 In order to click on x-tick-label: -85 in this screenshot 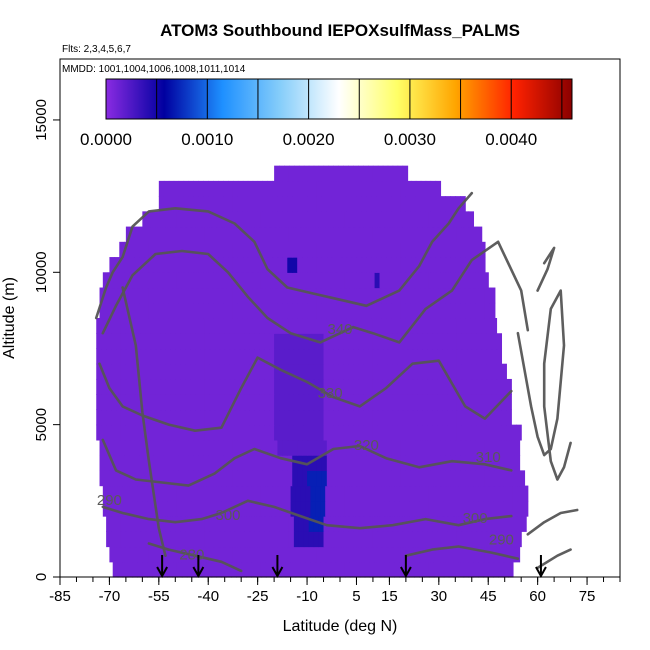, I will do `click(60, 596)`.